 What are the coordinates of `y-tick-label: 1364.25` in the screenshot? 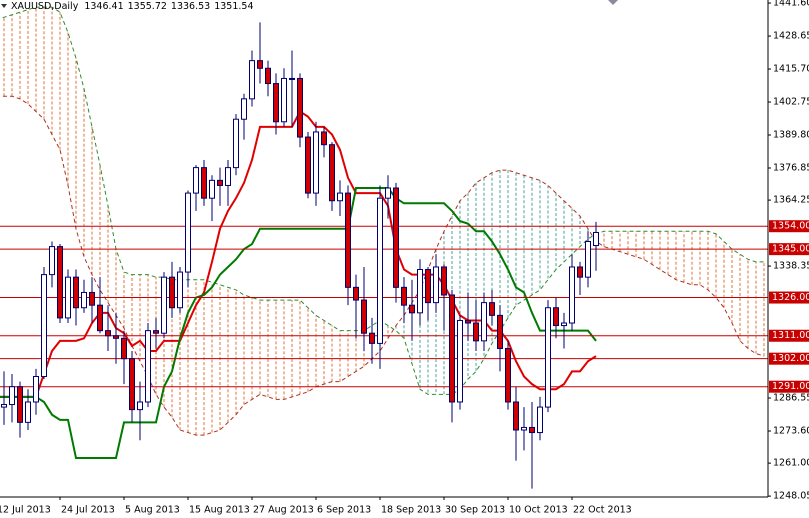 It's located at (791, 200).